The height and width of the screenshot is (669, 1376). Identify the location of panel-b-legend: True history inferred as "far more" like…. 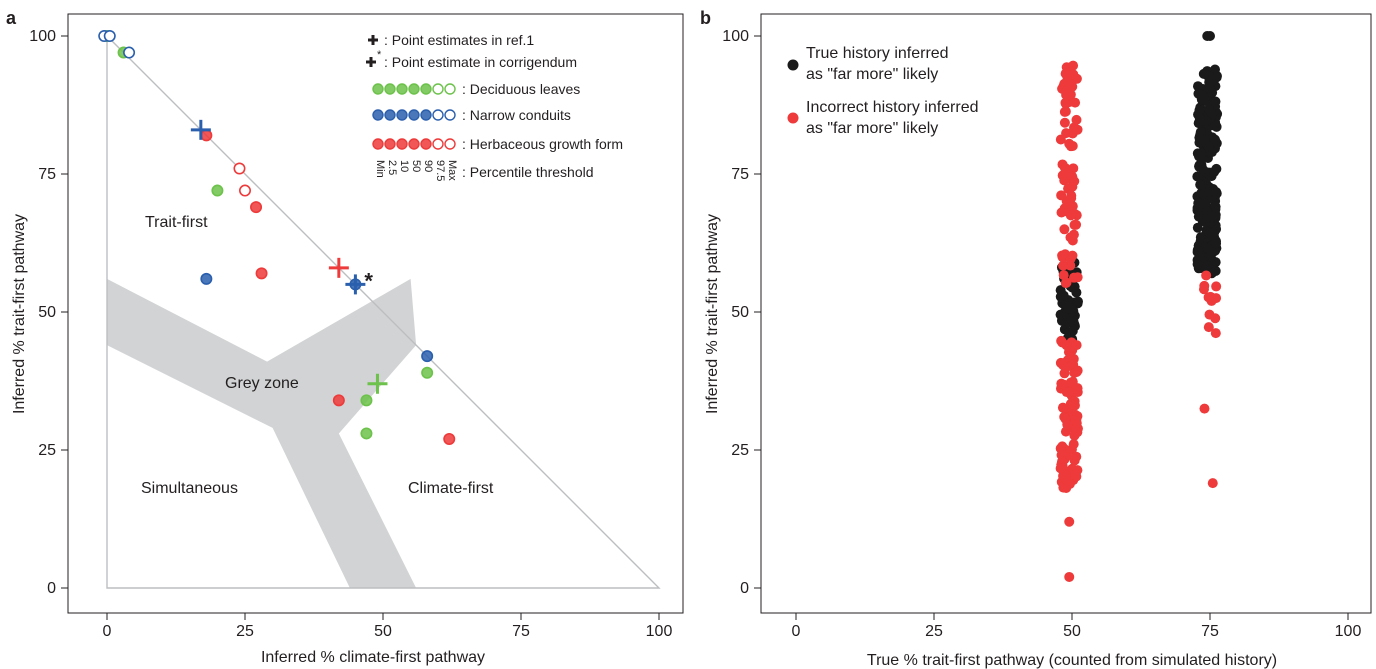
(883, 91).